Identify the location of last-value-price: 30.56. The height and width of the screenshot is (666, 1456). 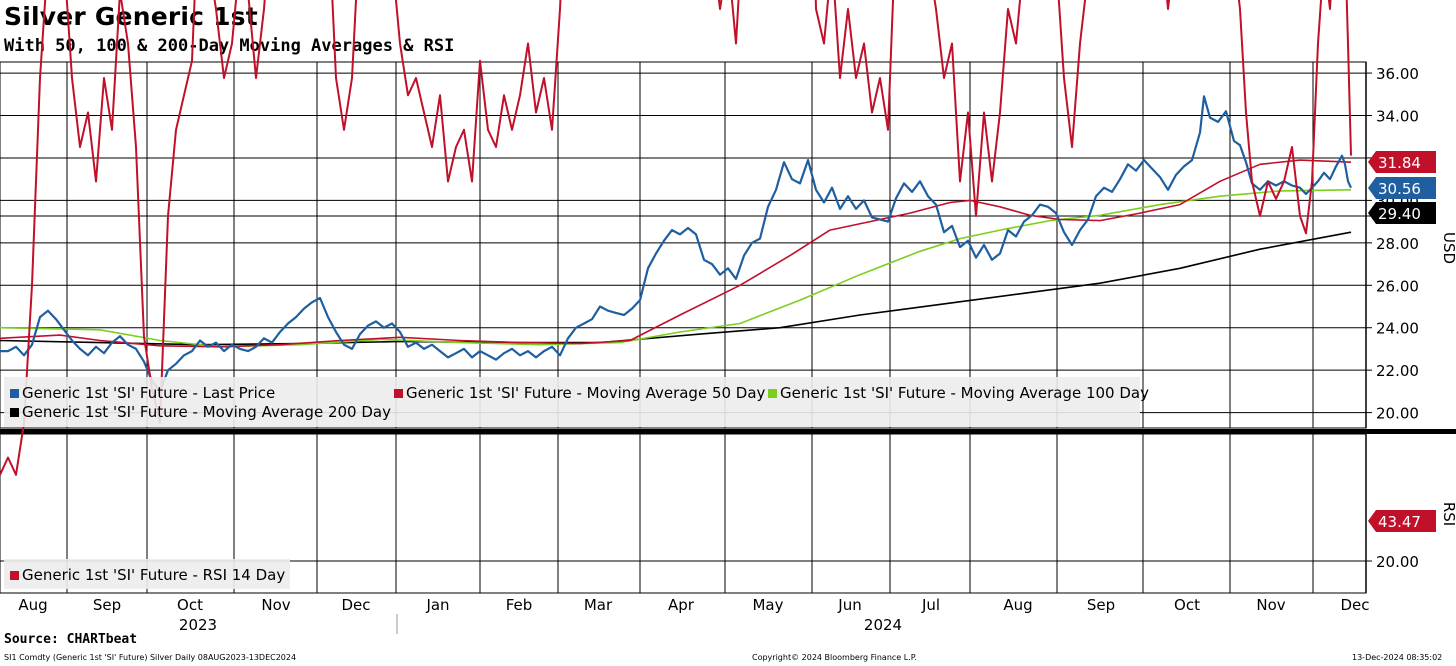
(1399, 189).